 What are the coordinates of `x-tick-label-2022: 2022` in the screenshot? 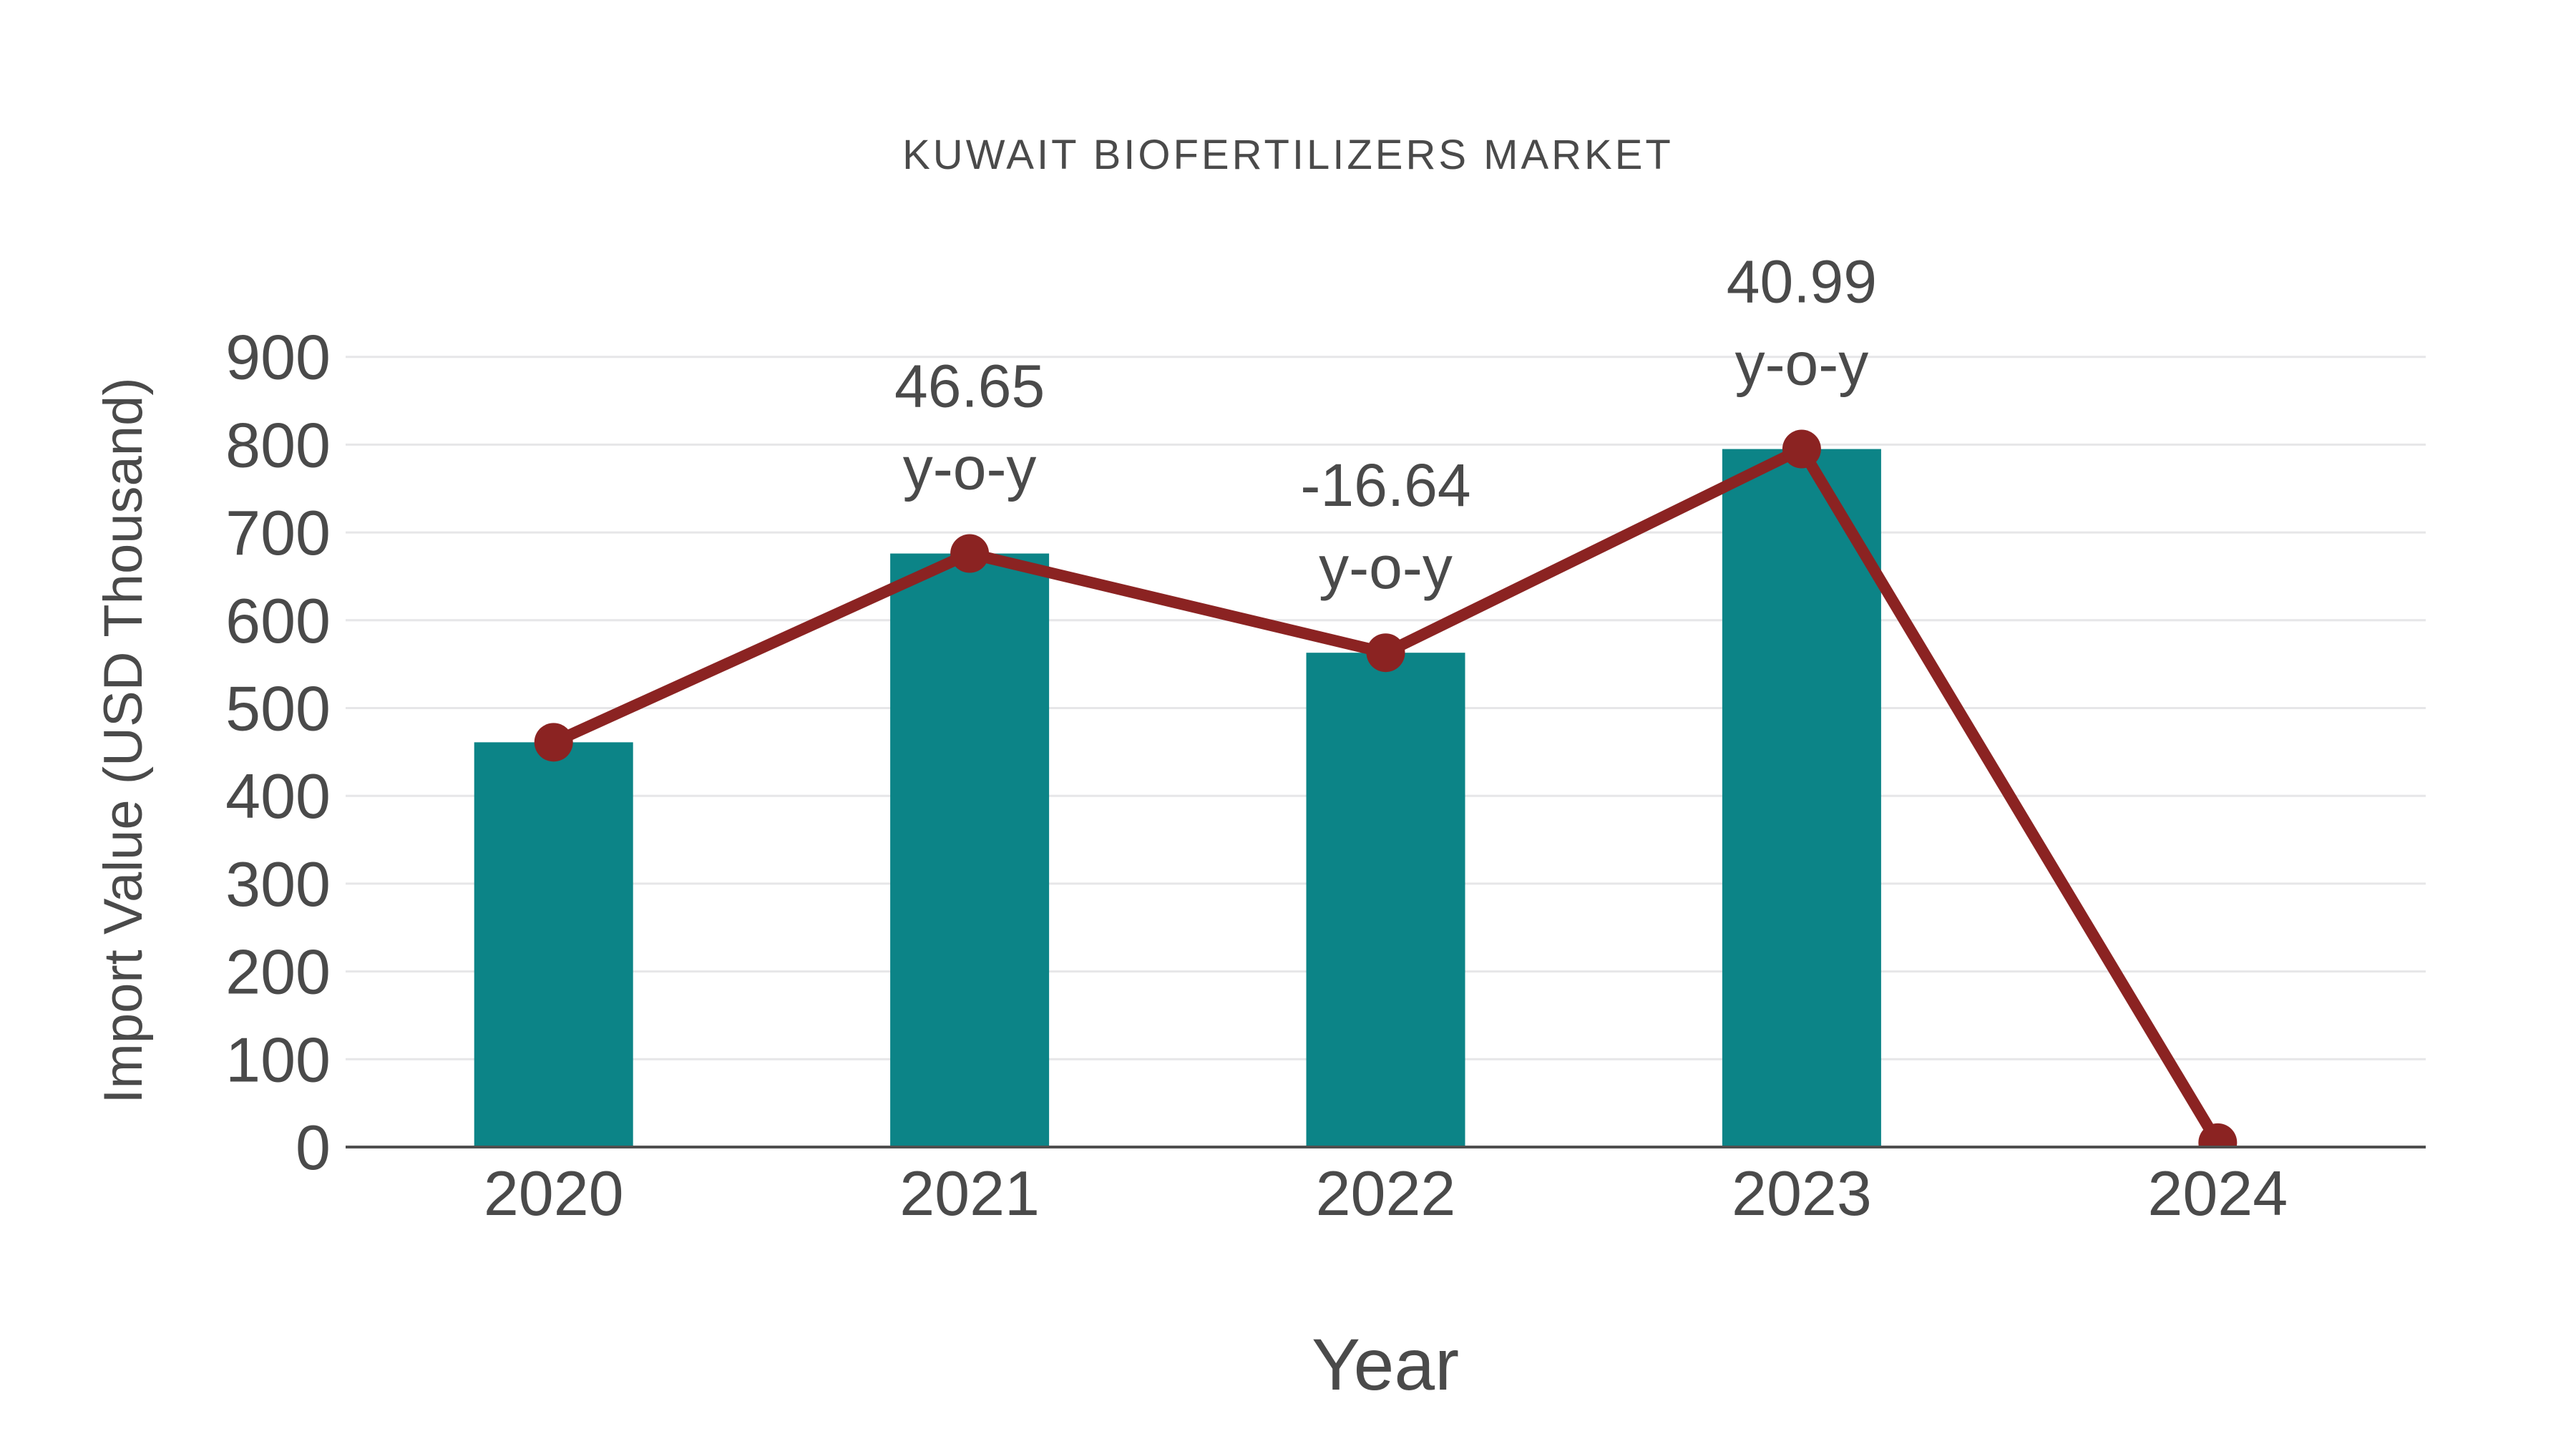 It's located at (1386, 1193).